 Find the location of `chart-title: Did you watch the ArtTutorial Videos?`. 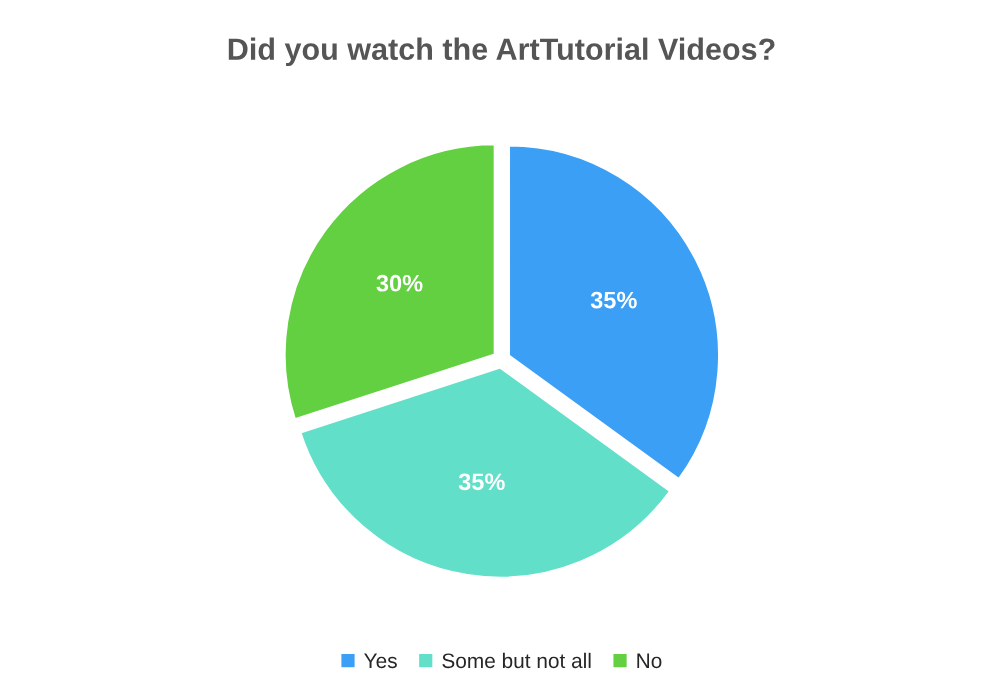

chart-title: Did you watch the ArtTutorial Videos? is located at coordinates (501, 52).